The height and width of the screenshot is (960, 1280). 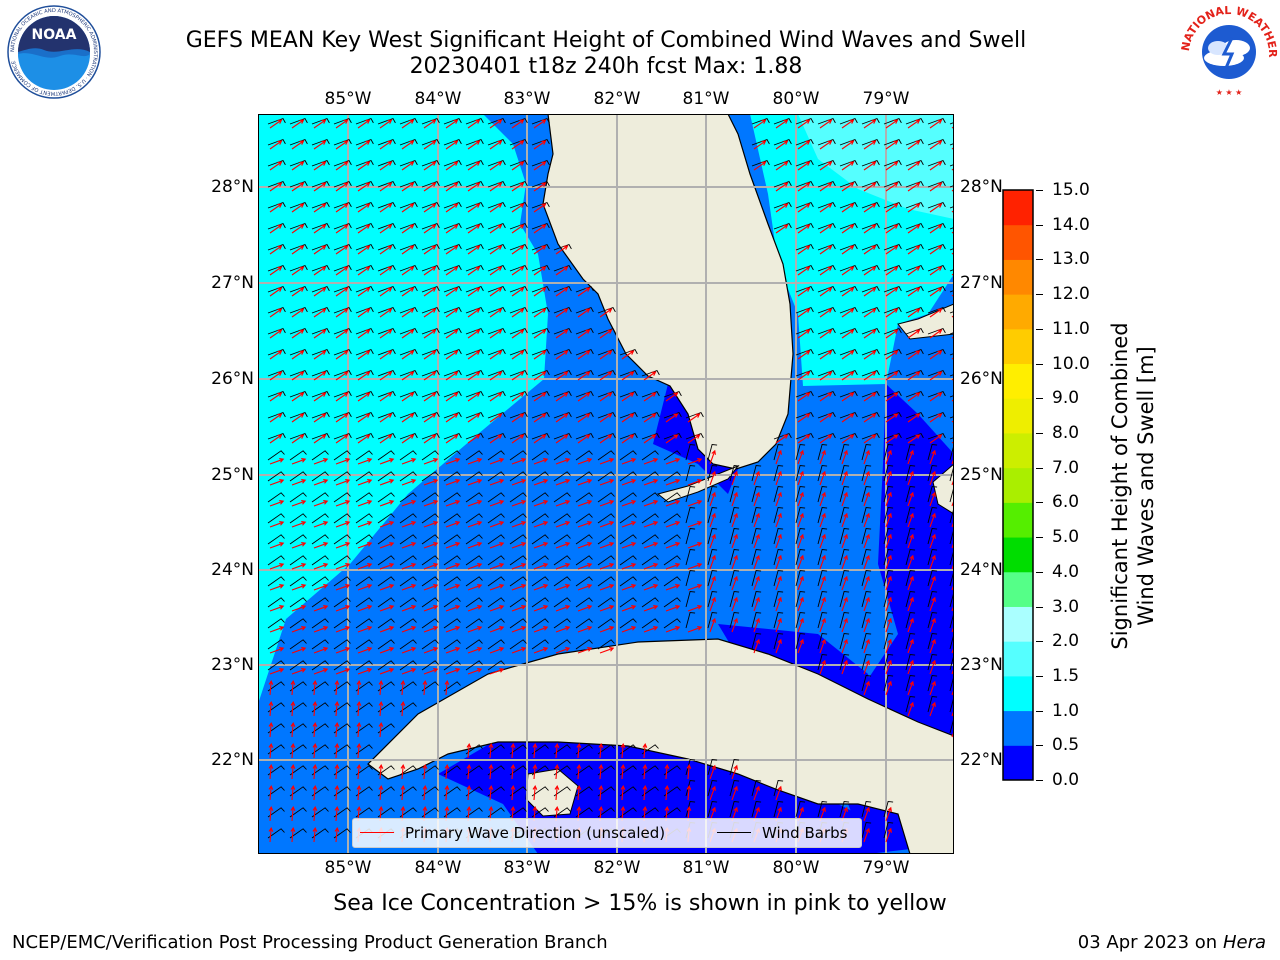 What do you see at coordinates (348, 868) in the screenshot?
I see `longitude-label: 85°W` at bounding box center [348, 868].